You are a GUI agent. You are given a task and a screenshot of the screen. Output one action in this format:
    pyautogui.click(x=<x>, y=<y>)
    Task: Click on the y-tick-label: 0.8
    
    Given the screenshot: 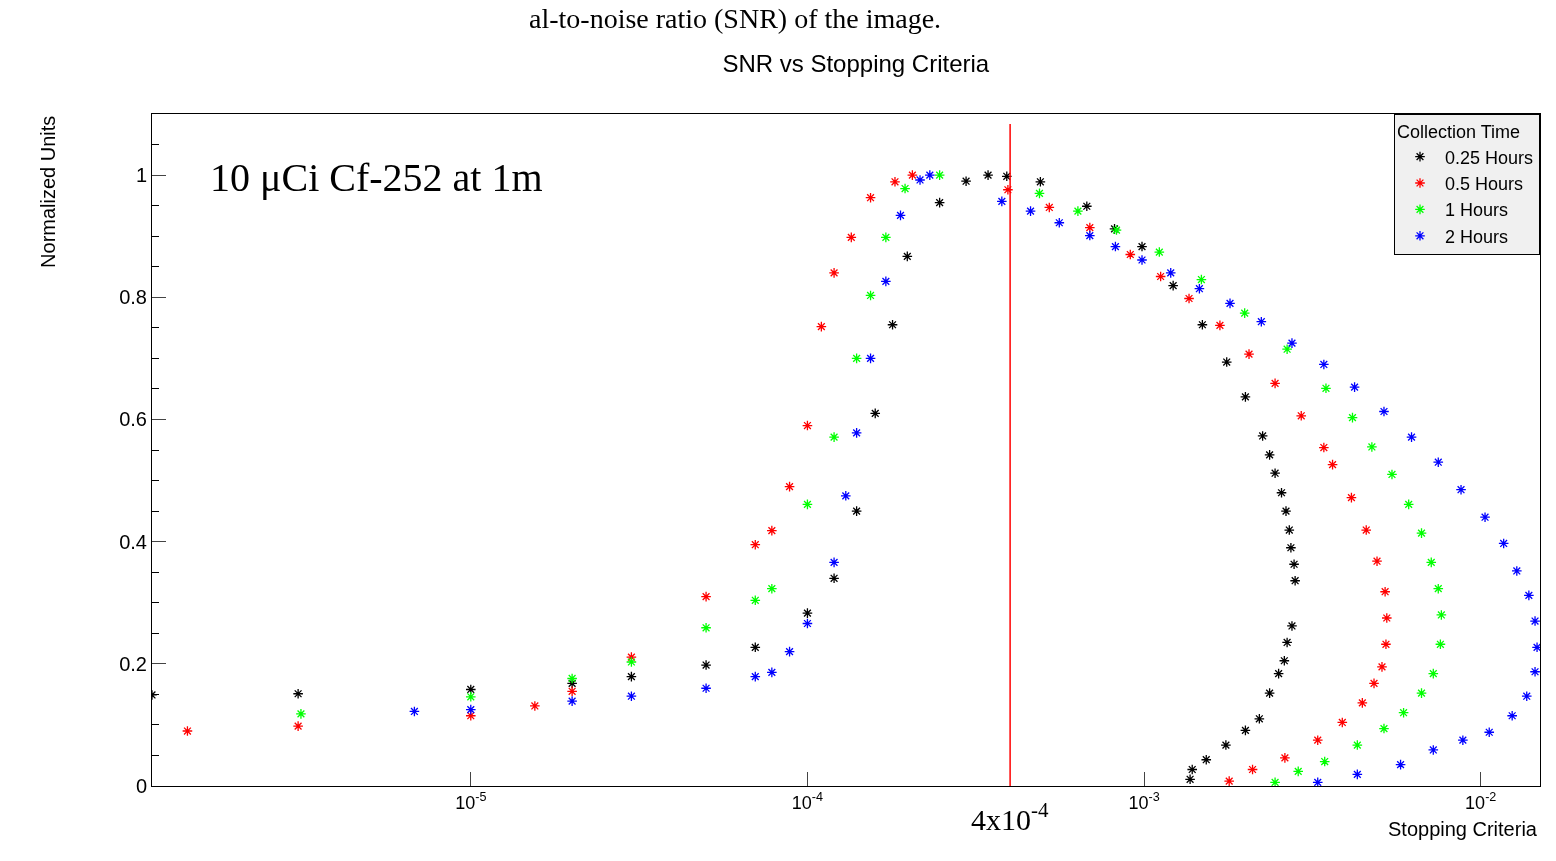 What is the action you would take?
    pyautogui.click(x=133, y=297)
    